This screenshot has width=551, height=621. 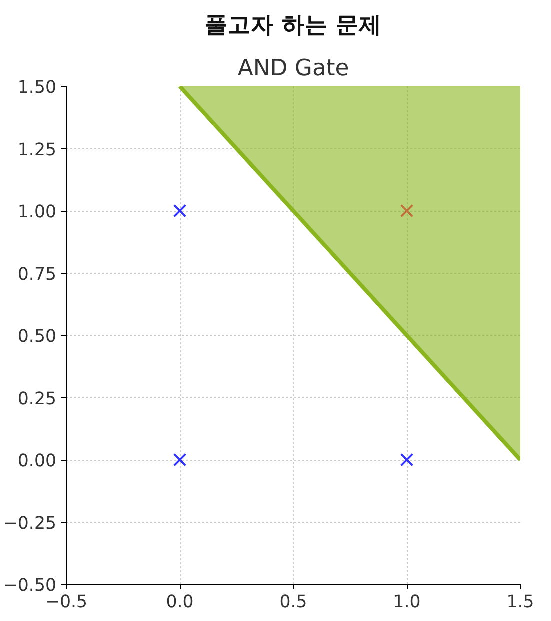 I want to click on y-tick-label: 0.25, so click(x=37, y=399).